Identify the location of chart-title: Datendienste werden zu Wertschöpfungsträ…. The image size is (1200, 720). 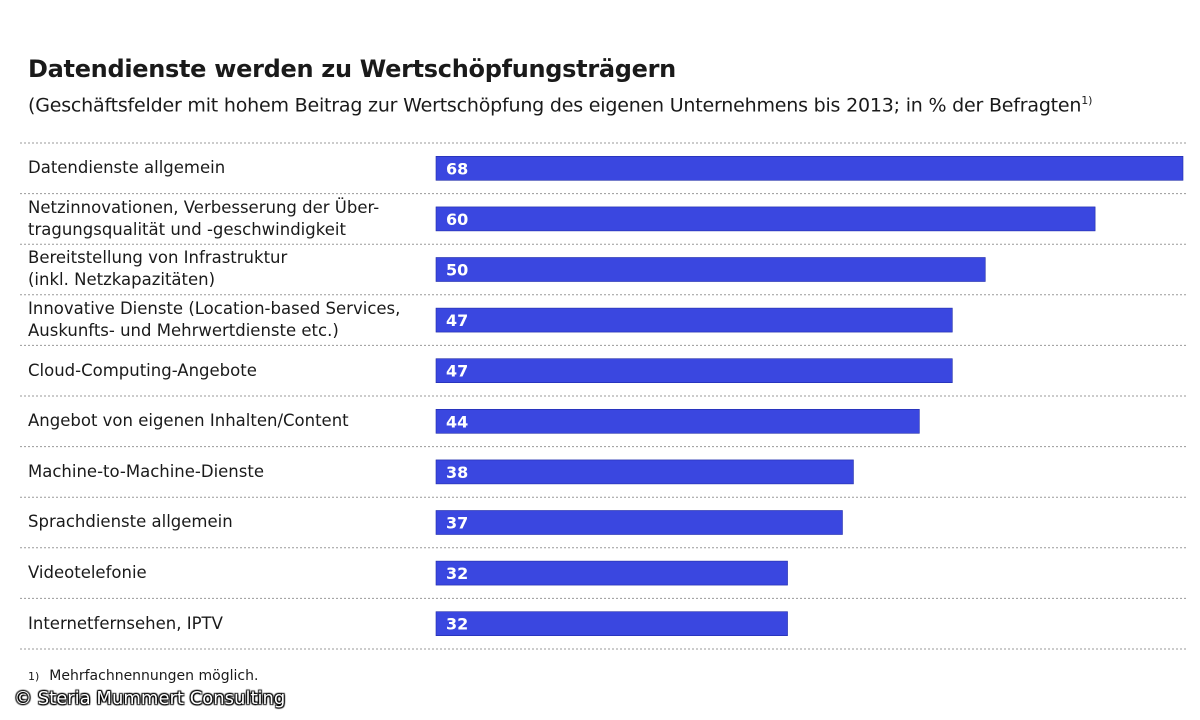
(352, 69).